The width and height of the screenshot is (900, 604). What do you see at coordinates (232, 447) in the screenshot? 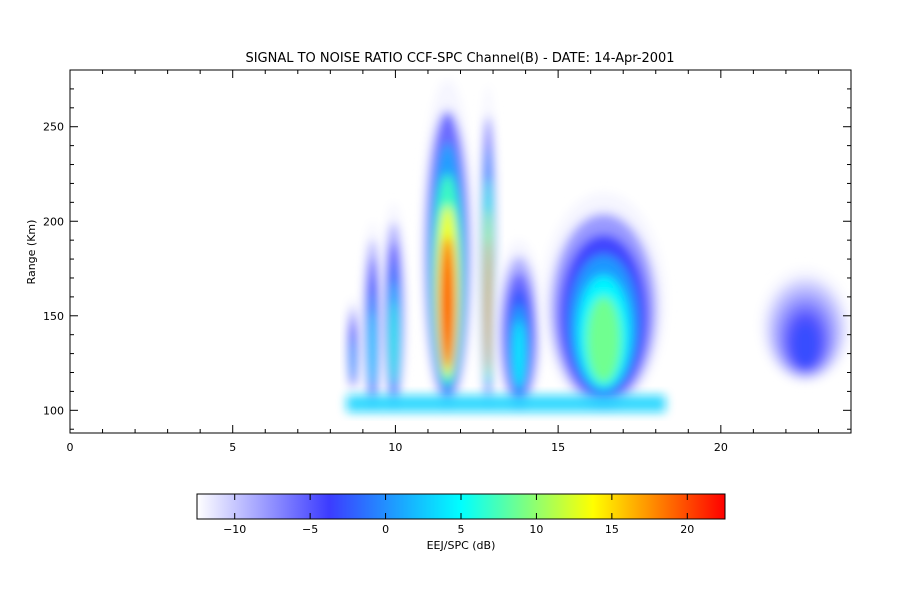
I see `x-tick-label: 5` at bounding box center [232, 447].